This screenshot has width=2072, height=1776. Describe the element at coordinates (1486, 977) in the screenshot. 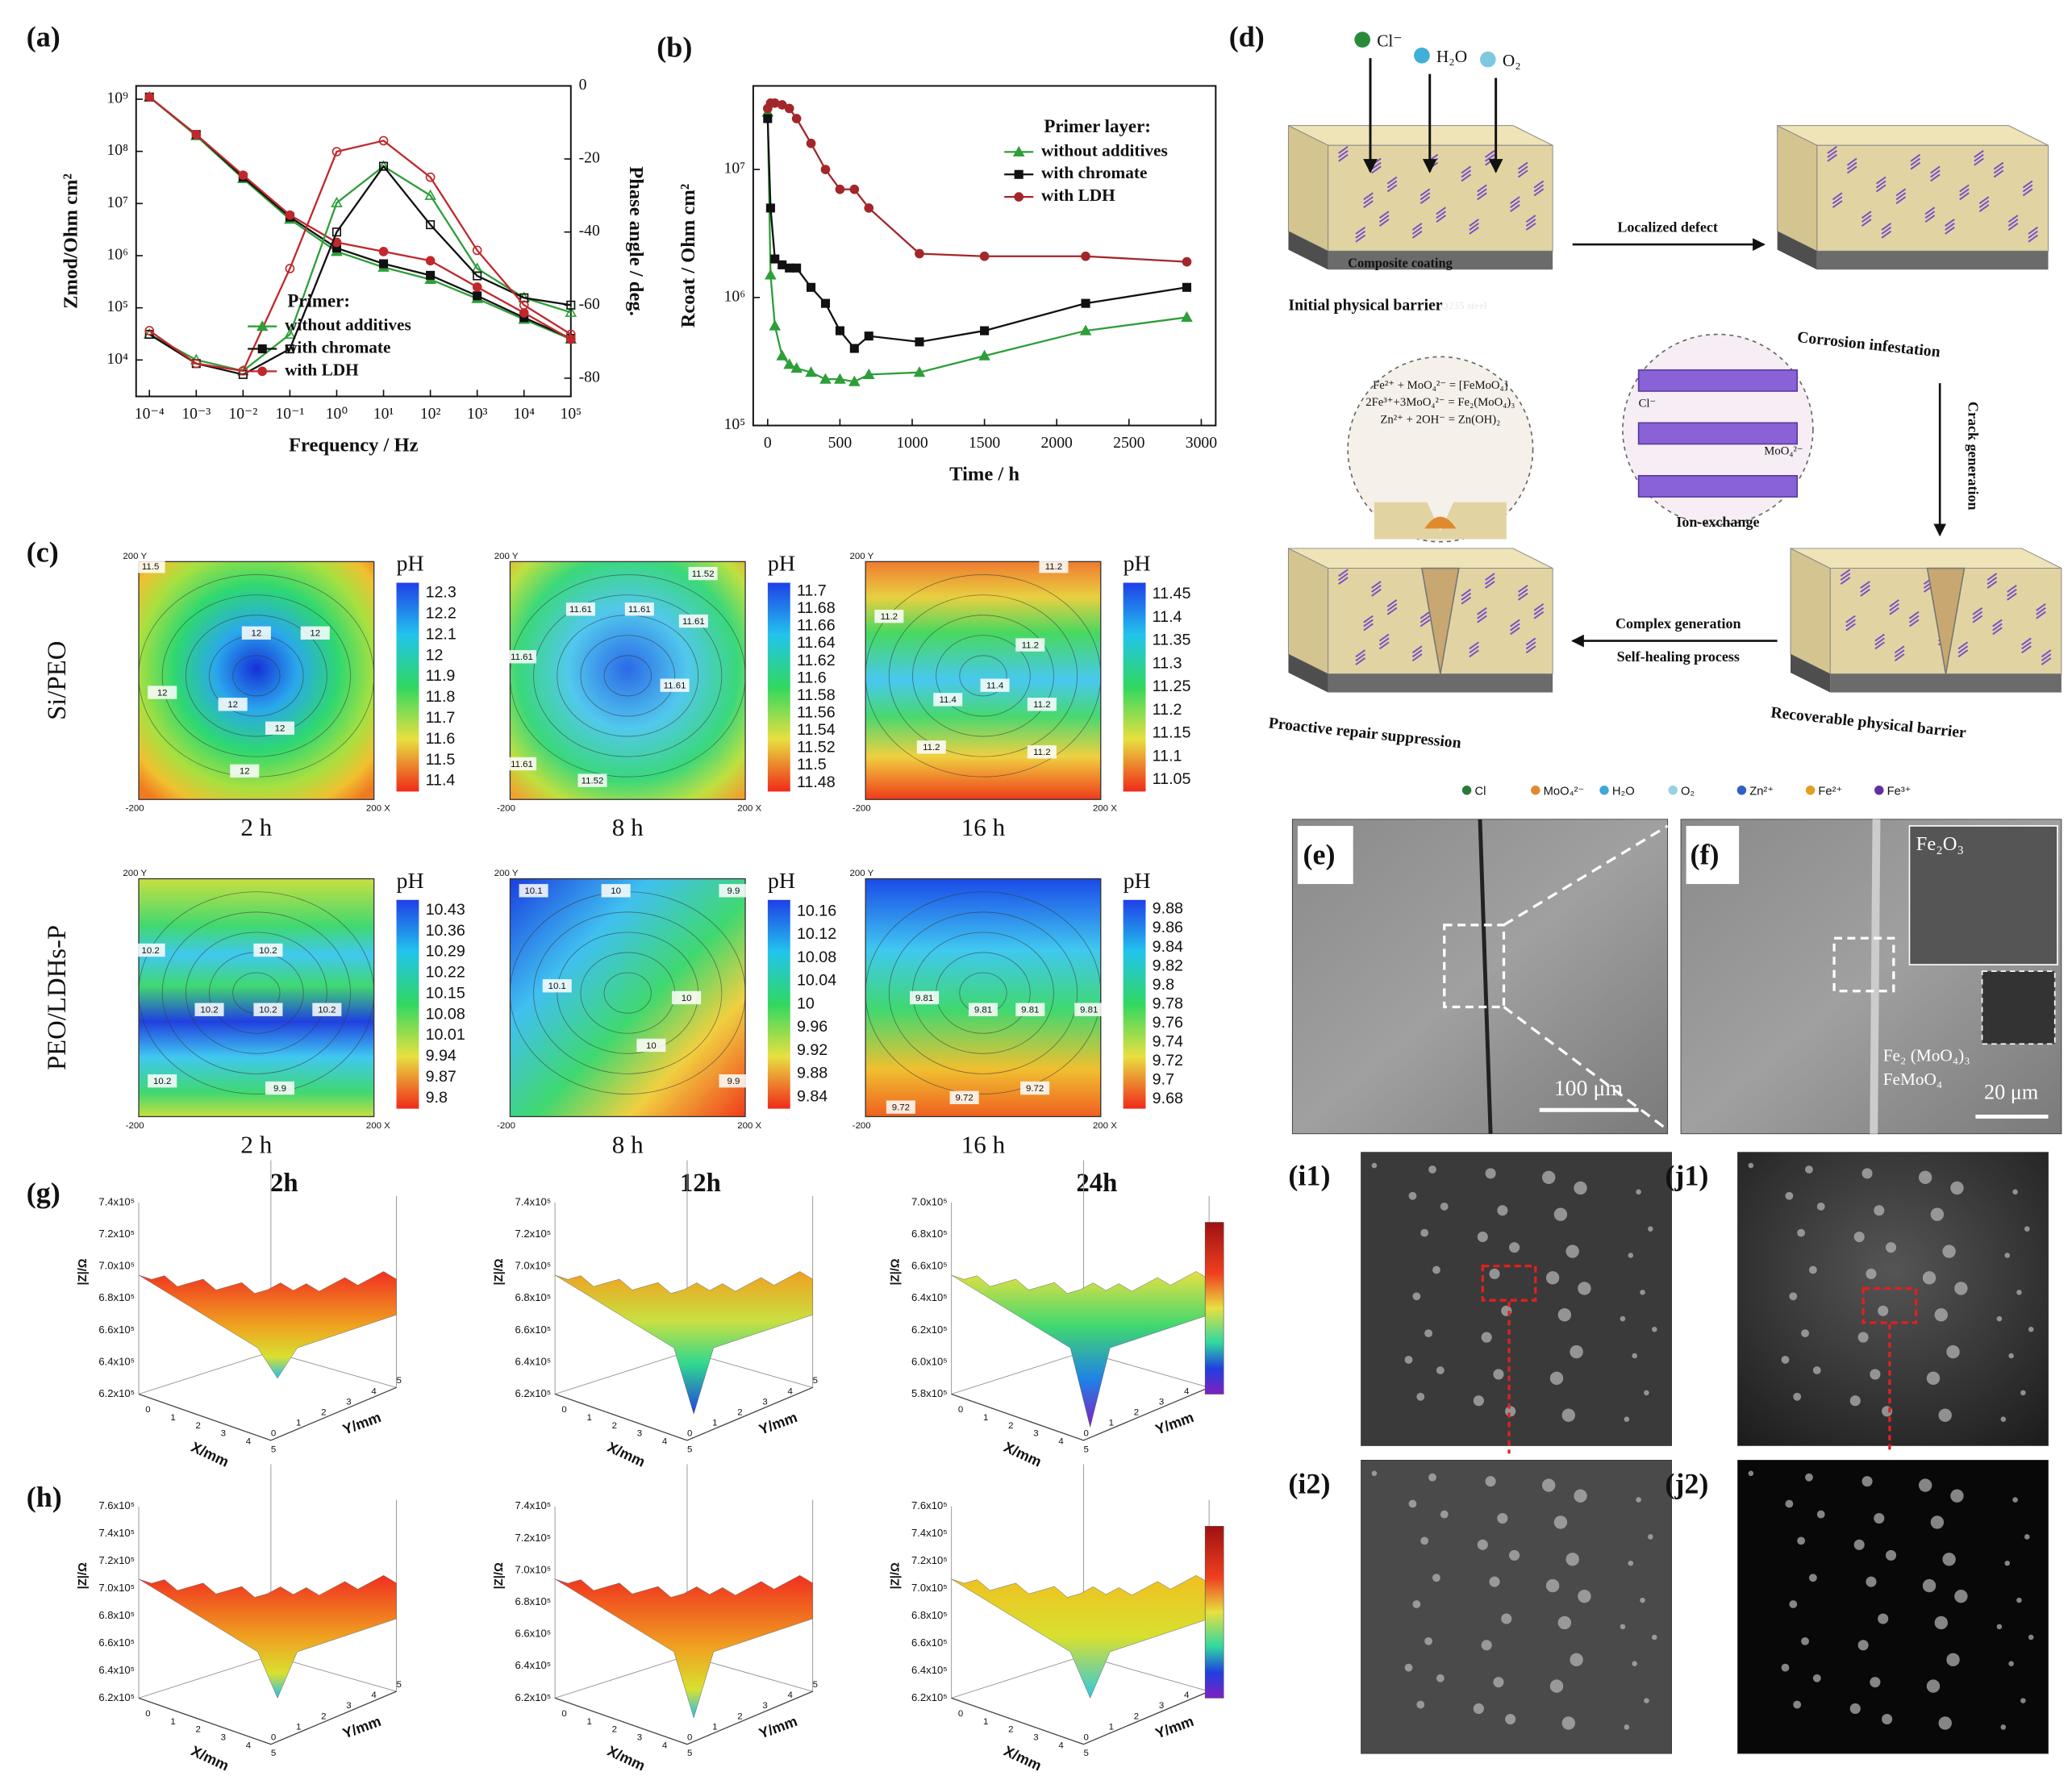

I see `crack-line` at that location.